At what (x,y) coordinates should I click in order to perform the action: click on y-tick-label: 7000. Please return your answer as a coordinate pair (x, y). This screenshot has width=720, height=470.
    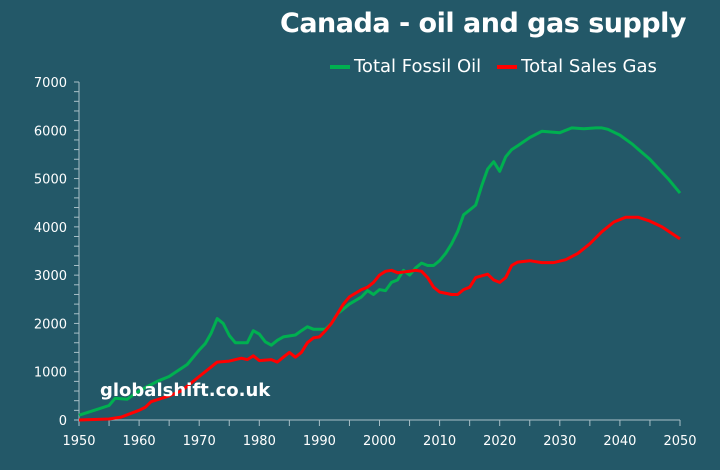
    Looking at the image, I should click on (50, 83).